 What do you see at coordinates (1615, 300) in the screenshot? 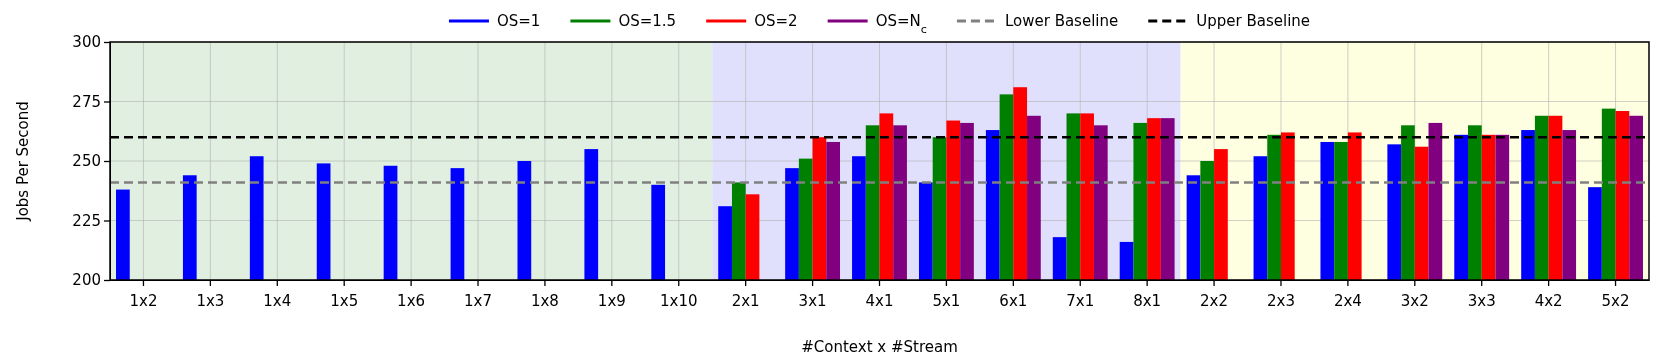
I see `x-tick-label: 5x2` at bounding box center [1615, 300].